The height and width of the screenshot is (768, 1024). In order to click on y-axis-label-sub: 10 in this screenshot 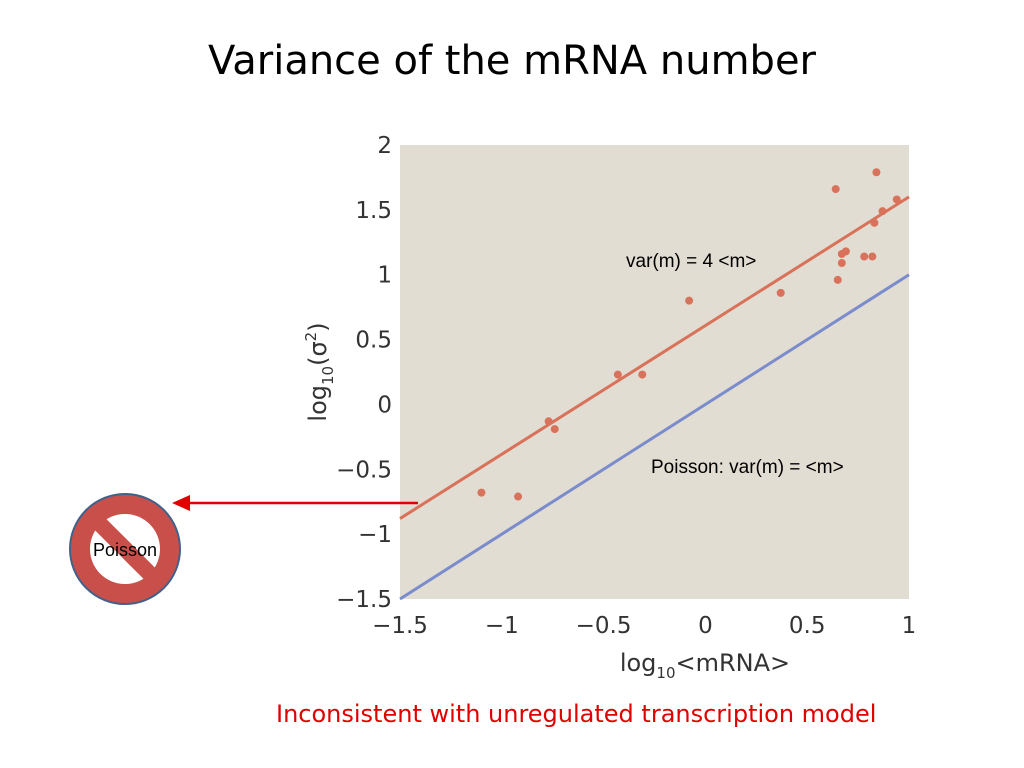, I will do `click(328, 375)`.